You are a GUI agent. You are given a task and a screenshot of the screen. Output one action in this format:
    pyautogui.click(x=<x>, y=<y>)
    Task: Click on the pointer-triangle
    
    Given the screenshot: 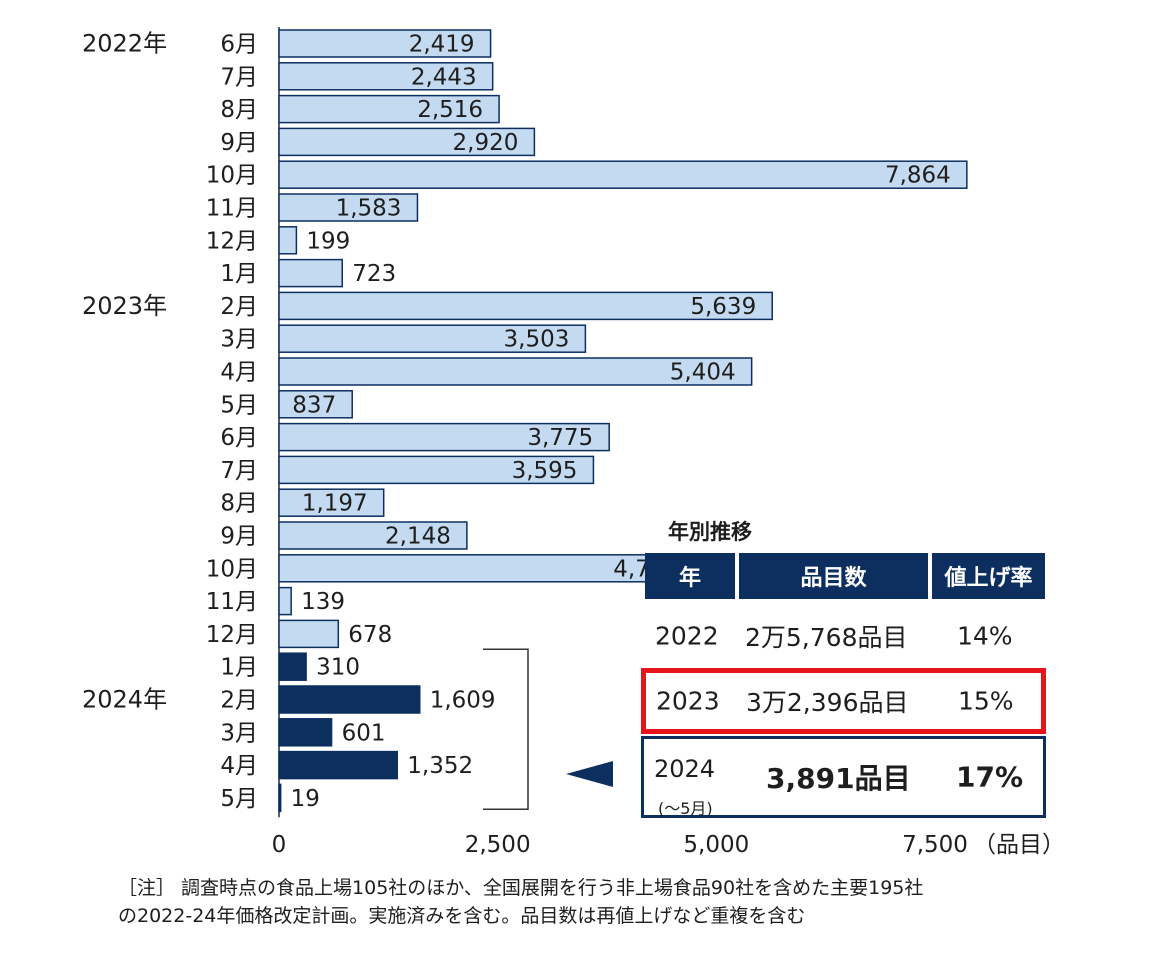 What is the action you would take?
    pyautogui.click(x=589, y=774)
    